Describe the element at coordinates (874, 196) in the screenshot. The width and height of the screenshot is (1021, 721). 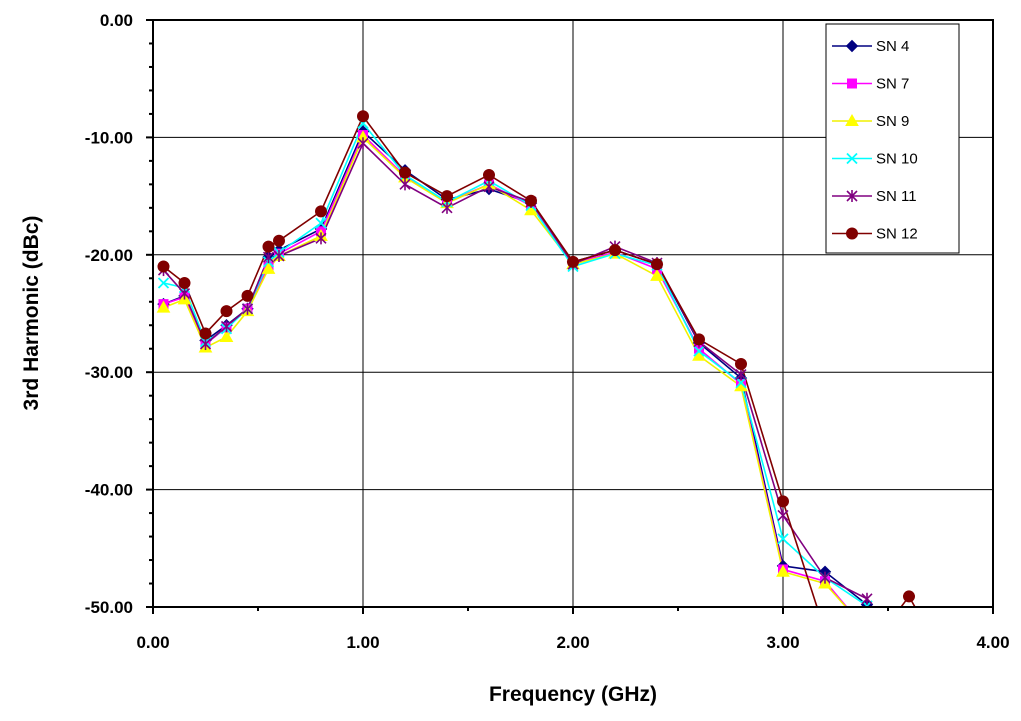
I see `legend-entry-sn-11: SN 11` at that location.